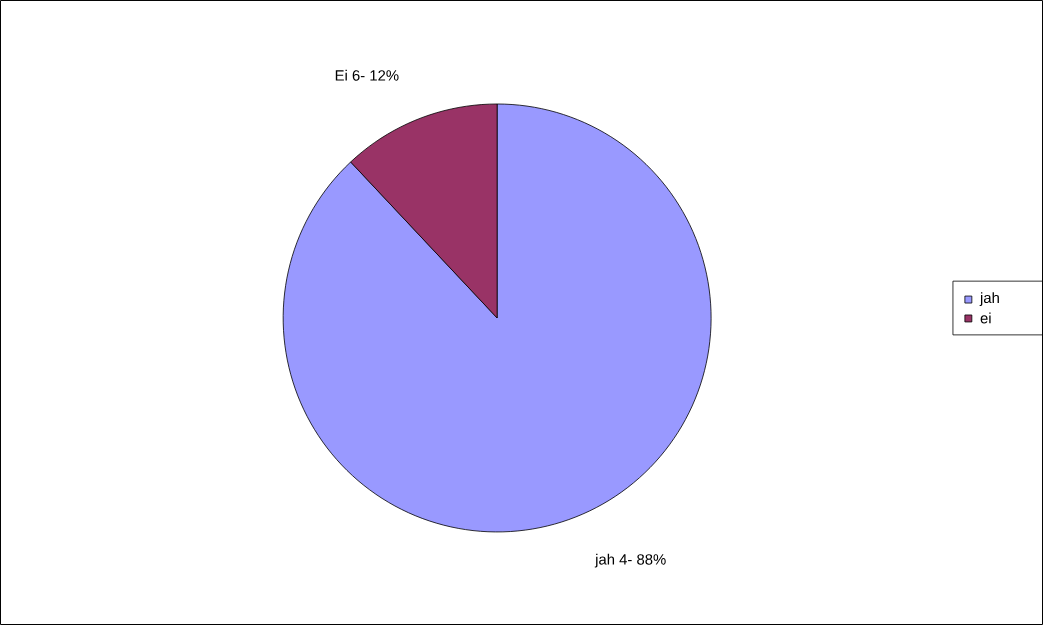 The height and width of the screenshot is (625, 1043). Describe the element at coordinates (989, 299) in the screenshot. I see `legend-label: jah` at that location.